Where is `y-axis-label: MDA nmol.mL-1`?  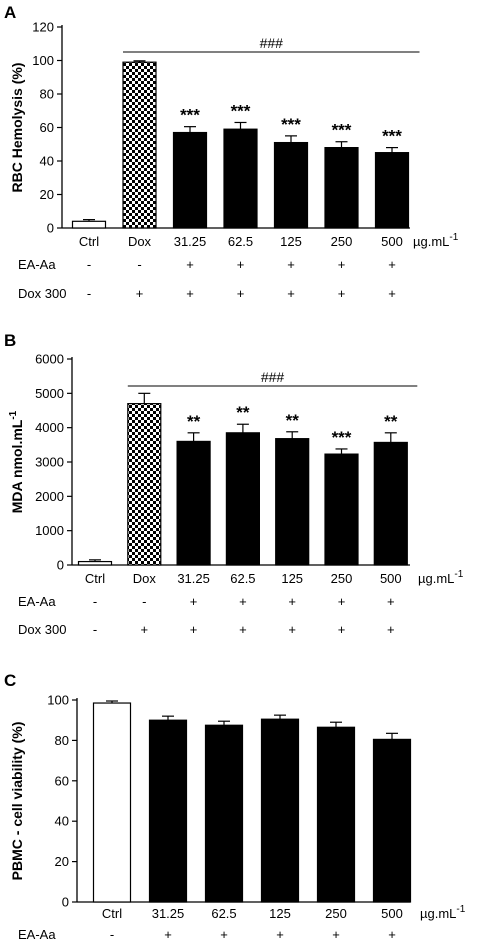 y-axis-label: MDA nmol.mL-1 is located at coordinates (16, 461).